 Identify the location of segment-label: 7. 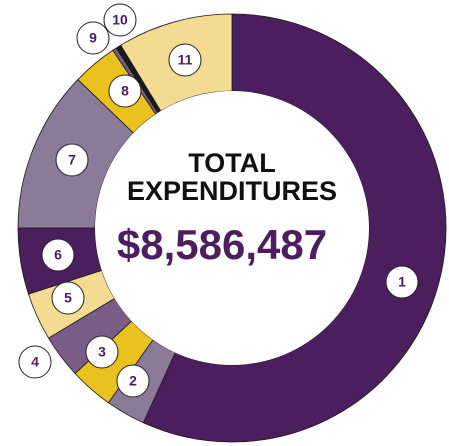
(72, 160).